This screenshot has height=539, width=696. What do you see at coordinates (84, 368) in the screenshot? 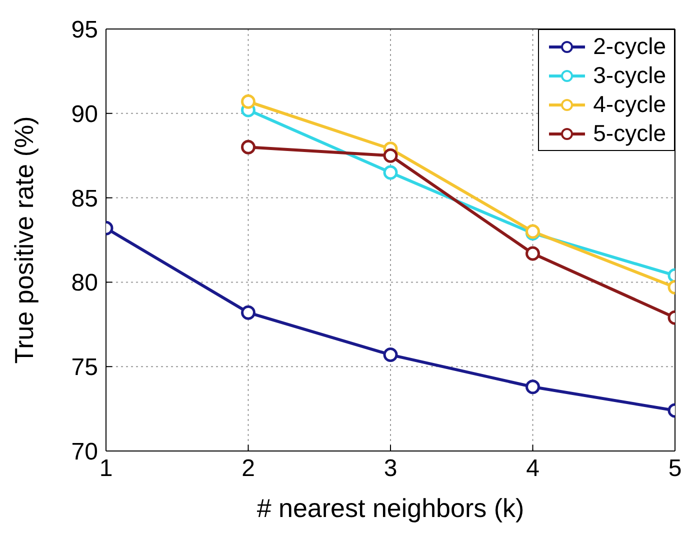
I see `y-tick-label: 75` at bounding box center [84, 368].